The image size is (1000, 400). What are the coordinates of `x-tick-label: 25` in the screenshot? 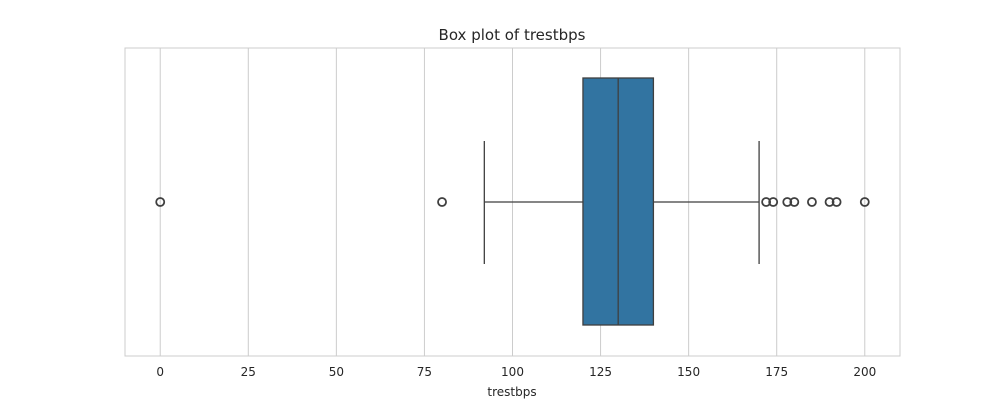 It's located at (248, 372).